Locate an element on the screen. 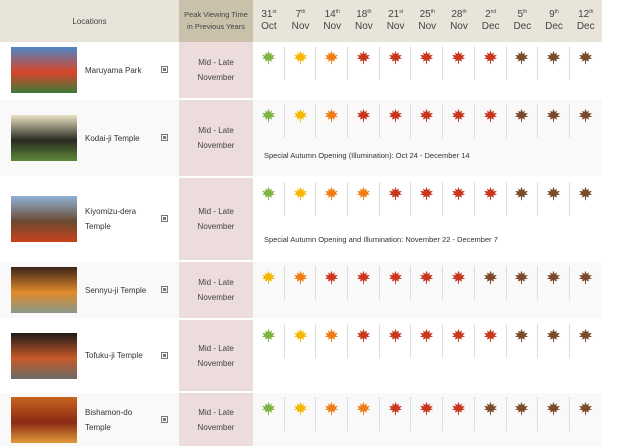 This screenshot has height=448, width=619. location-name: Maruyama Park is located at coordinates (113, 70).